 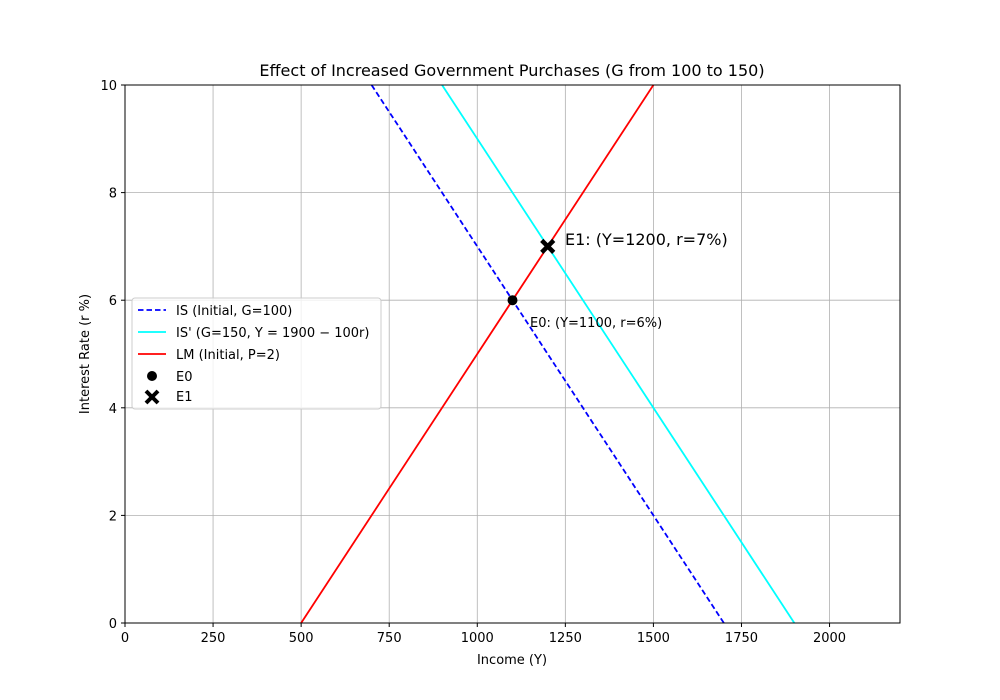 I want to click on y-tick-label: 8, so click(x=113, y=194).